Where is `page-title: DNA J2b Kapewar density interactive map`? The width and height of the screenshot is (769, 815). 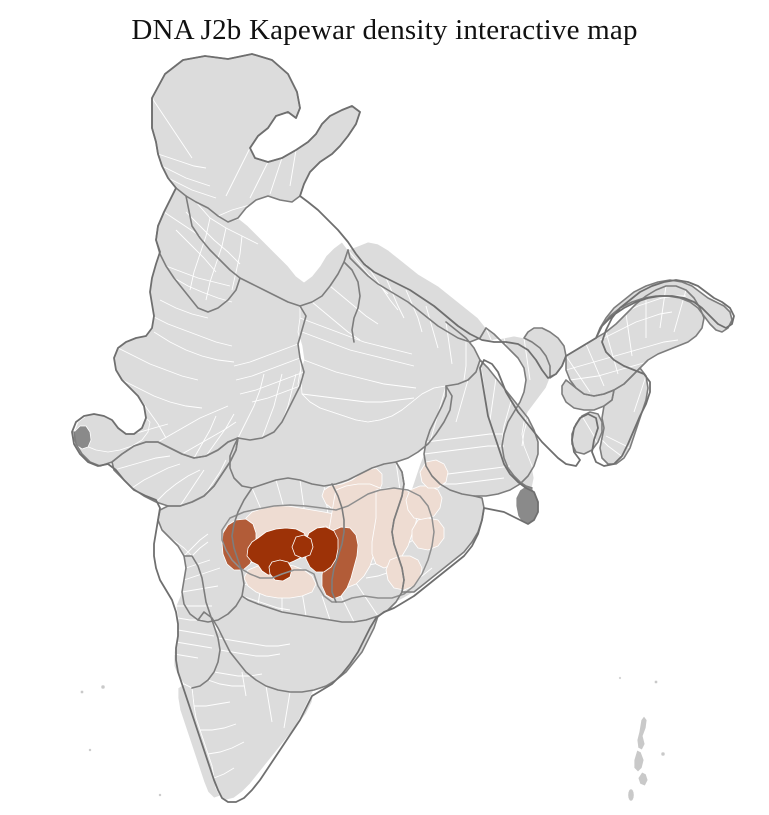 page-title: DNA J2b Kapewar density interactive map is located at coordinates (384, 30).